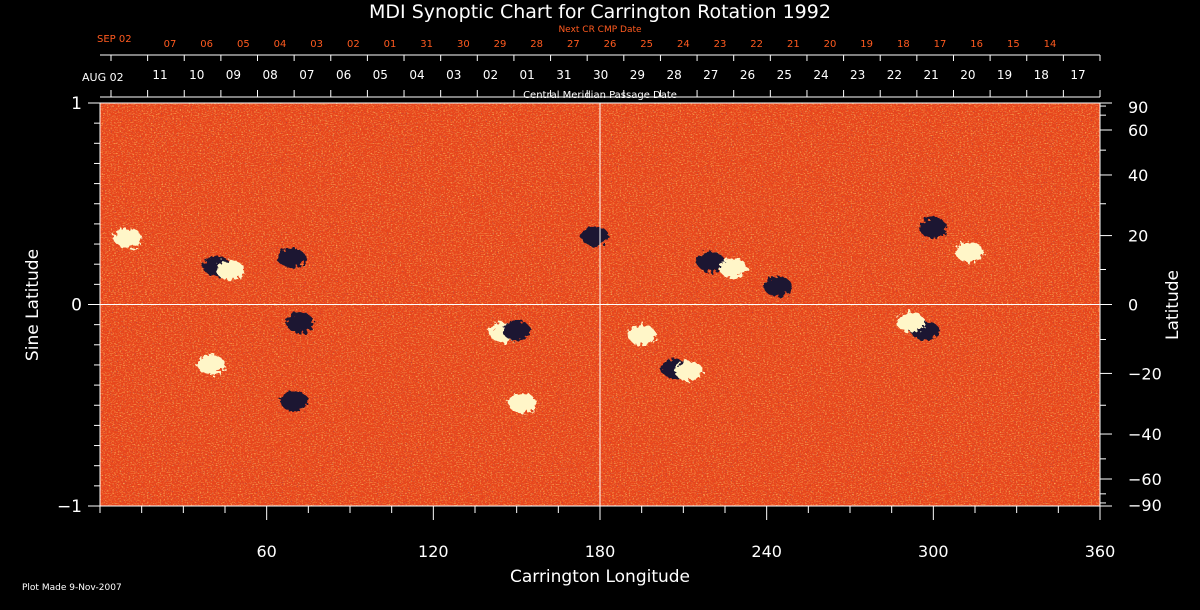 Image resolution: width=1200 pixels, height=610 pixels. I want to click on y-tick-label-right: 0, so click(1133, 305).